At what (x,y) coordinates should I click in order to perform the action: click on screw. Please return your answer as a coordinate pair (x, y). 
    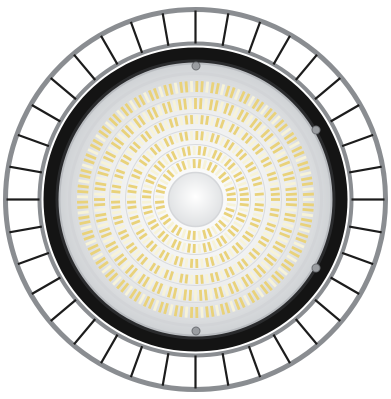
    Looking at the image, I should click on (316, 268).